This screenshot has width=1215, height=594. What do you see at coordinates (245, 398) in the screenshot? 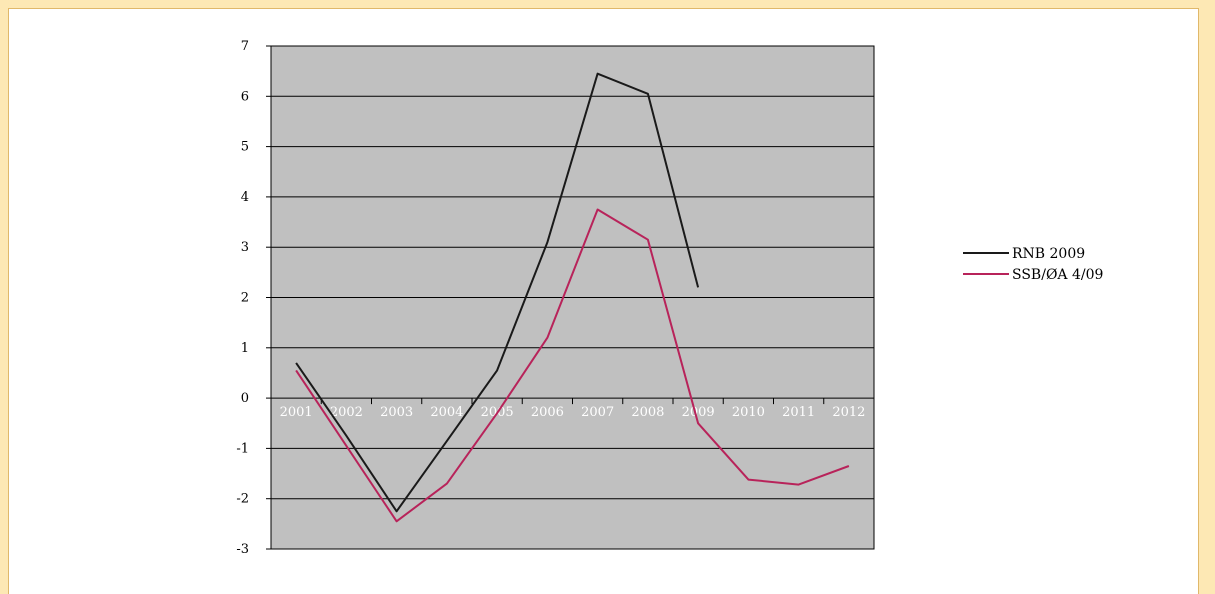
I see `y-tick-label: 0` at bounding box center [245, 398].